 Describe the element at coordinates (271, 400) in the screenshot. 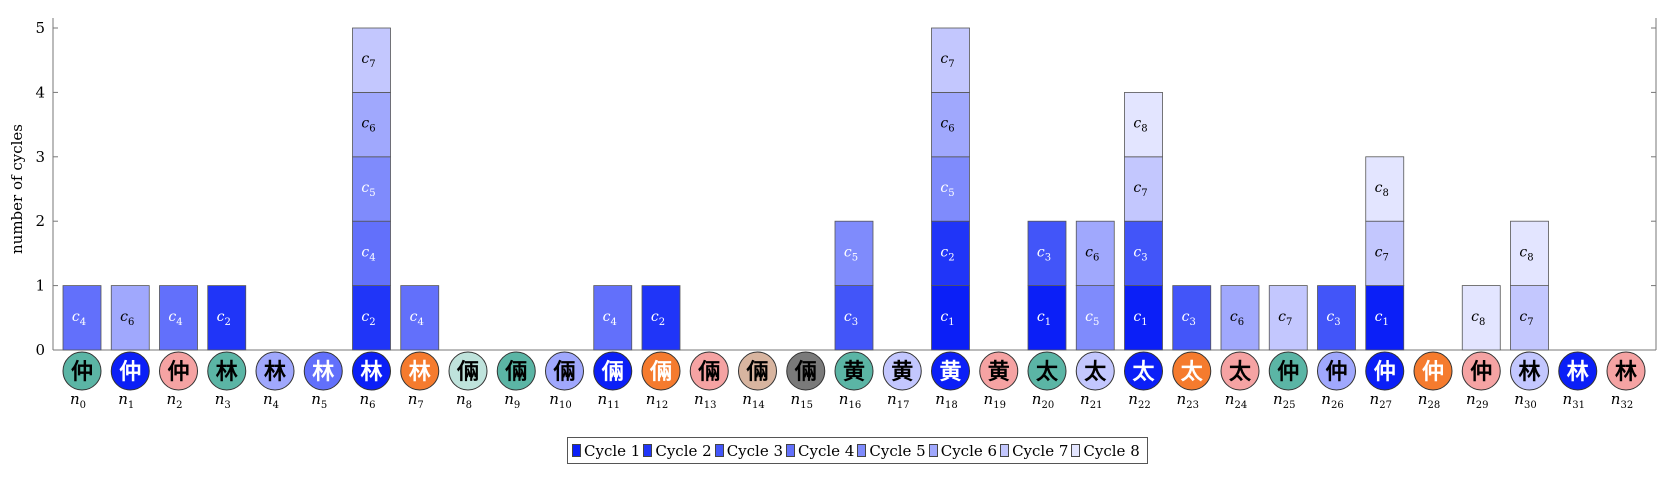

I see `node-label: n4` at that location.